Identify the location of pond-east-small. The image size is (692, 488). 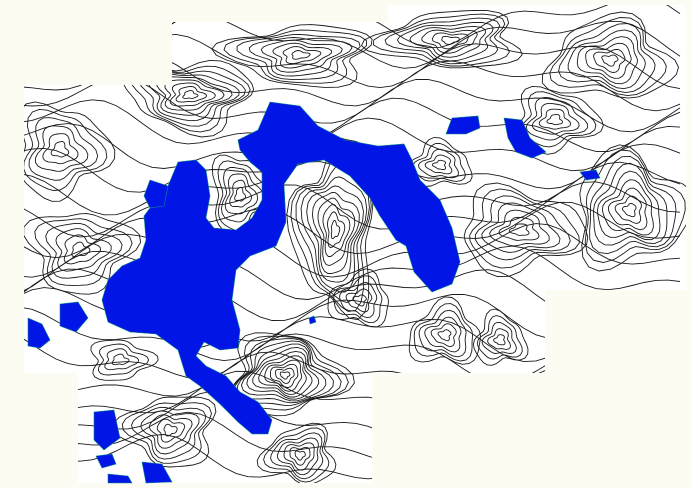
(590, 175).